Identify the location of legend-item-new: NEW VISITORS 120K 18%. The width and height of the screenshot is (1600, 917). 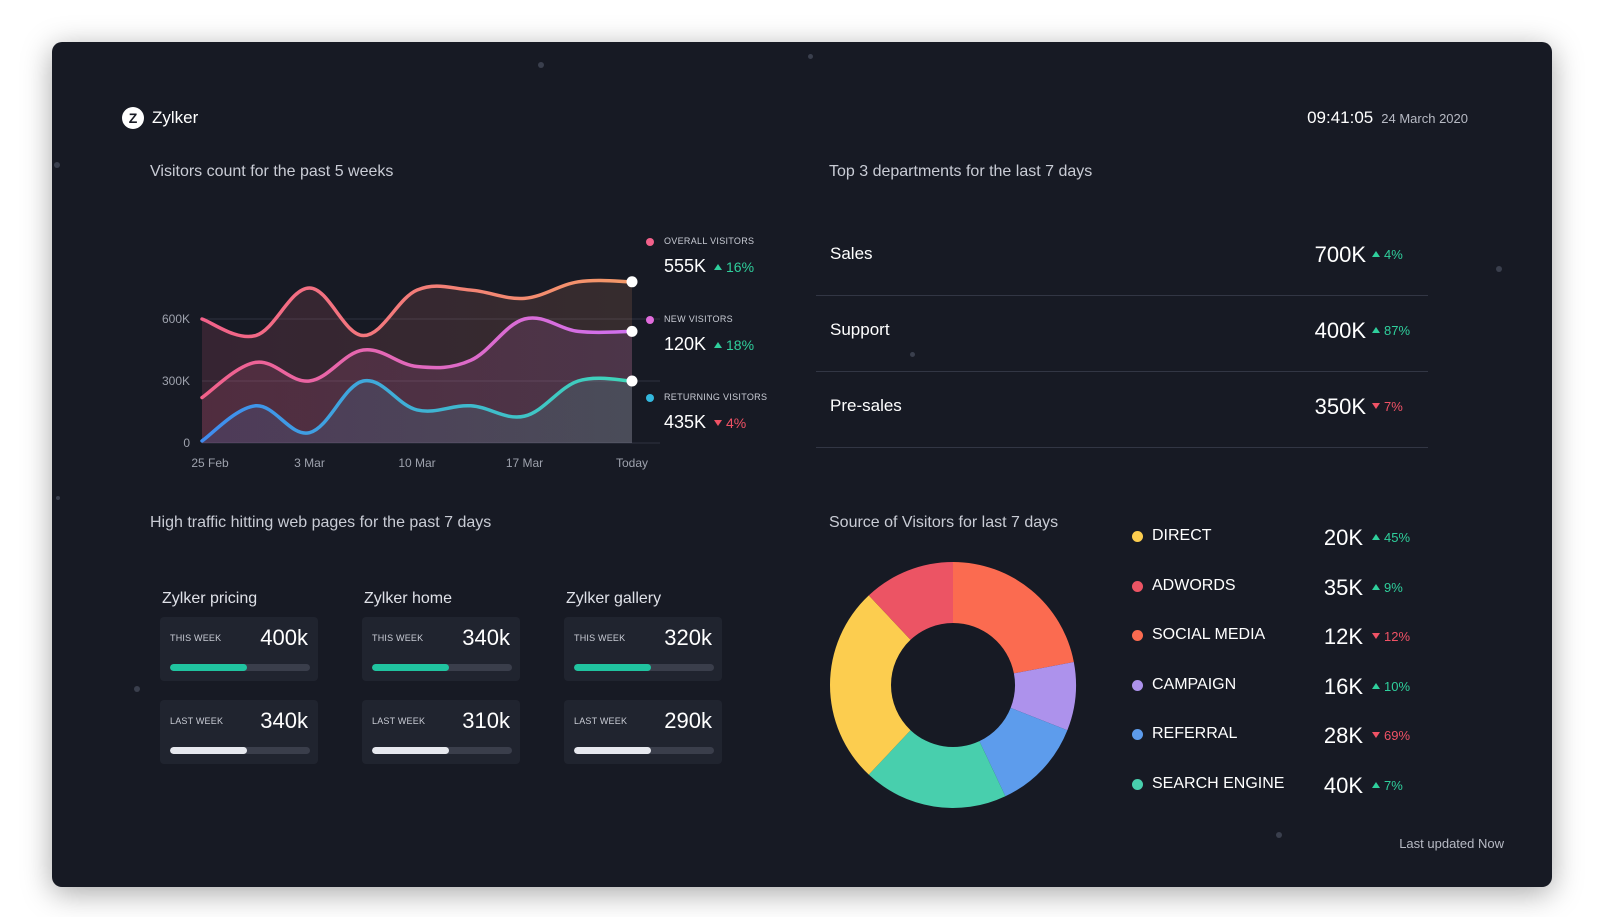
(726, 351).